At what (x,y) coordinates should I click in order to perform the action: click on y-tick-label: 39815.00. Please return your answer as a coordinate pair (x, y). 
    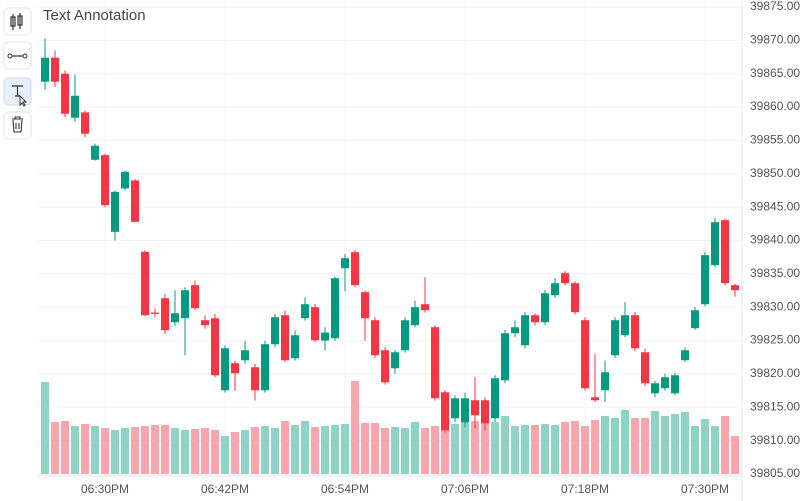
    Looking at the image, I should click on (775, 406).